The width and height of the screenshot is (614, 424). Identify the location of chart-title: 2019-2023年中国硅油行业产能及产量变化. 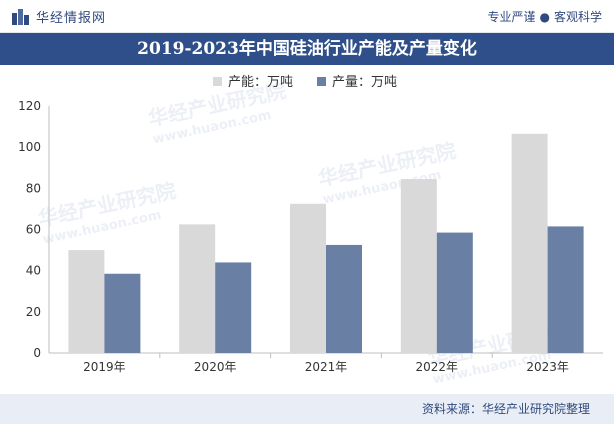
(307, 49).